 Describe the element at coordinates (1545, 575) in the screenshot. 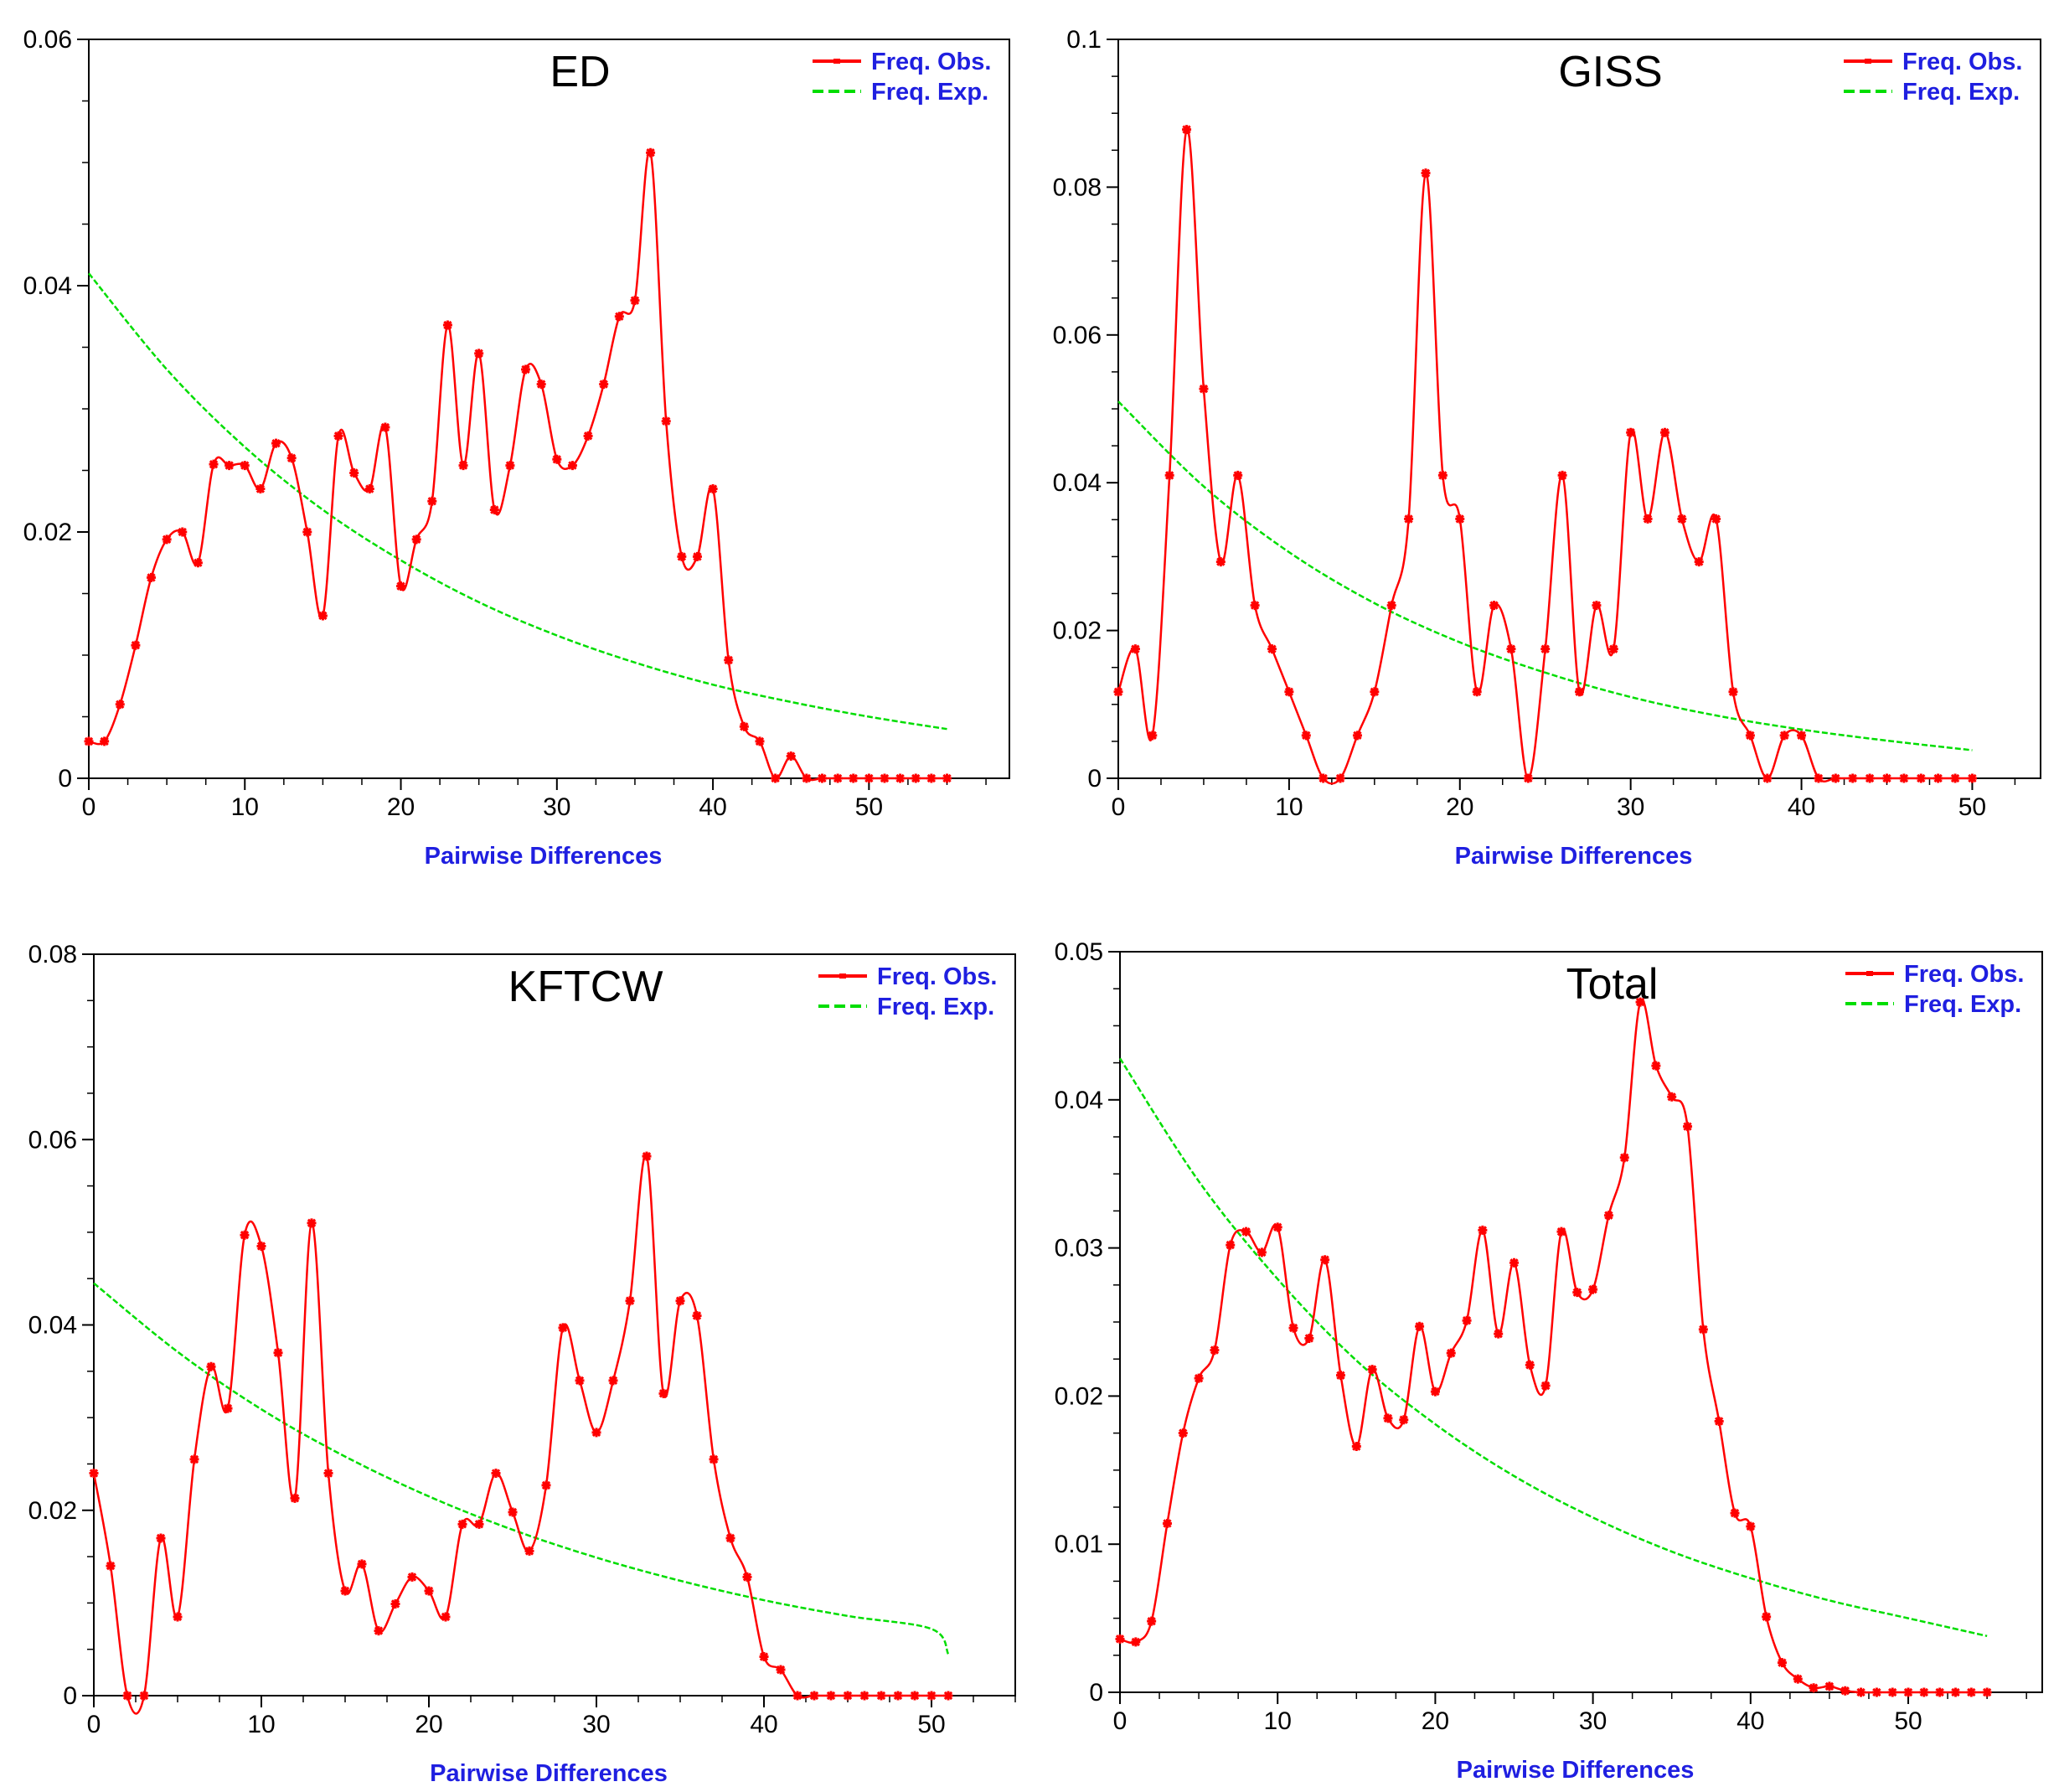

I see `series-line-freq-exp` at that location.